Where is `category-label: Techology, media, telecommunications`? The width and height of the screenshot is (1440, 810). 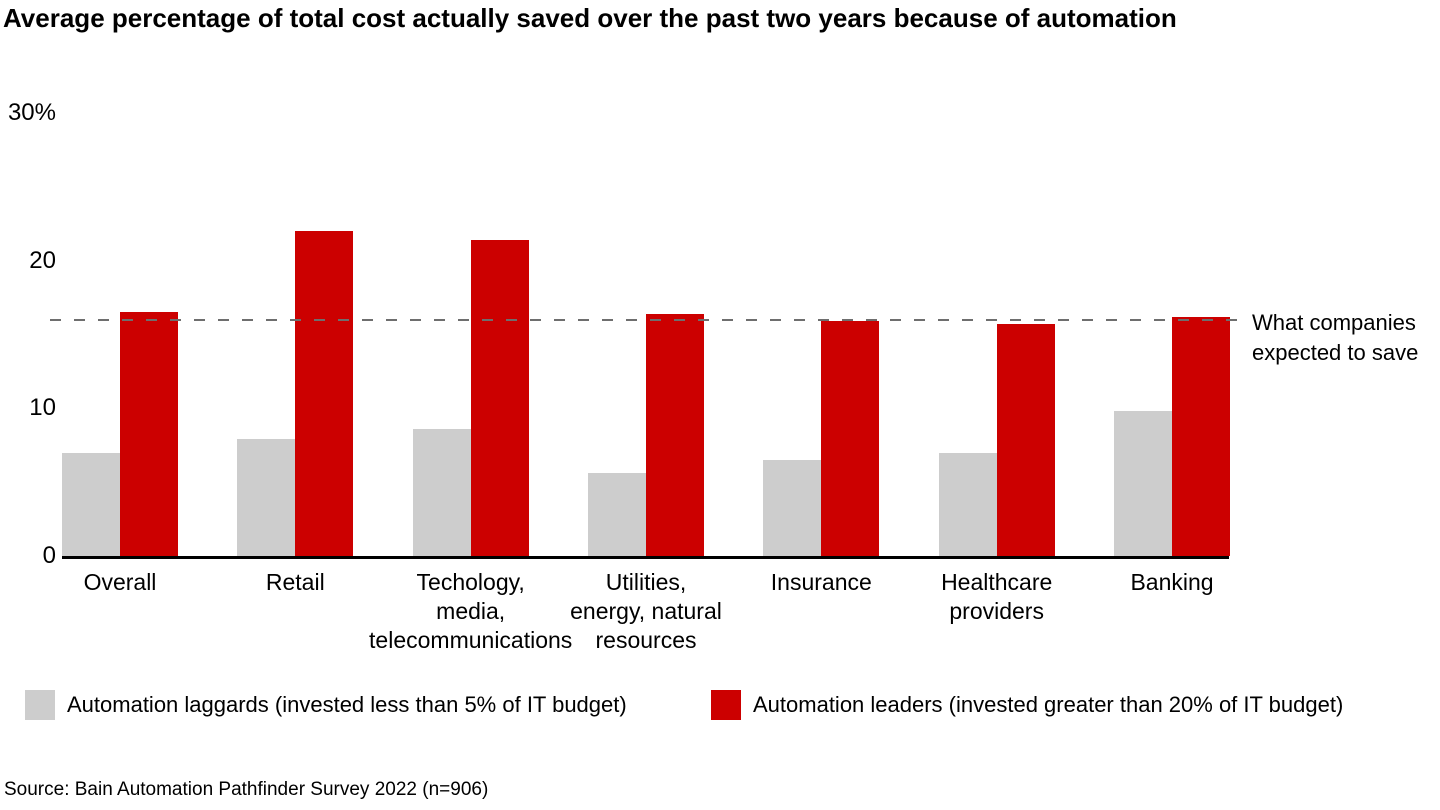
category-label: Techology, media, telecommunications is located at coordinates (471, 611).